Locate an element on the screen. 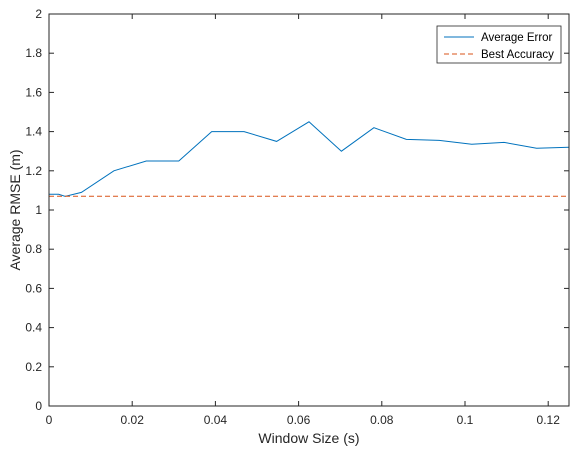 Image resolution: width=570 pixels, height=451 pixels. y-axis-title: Average RMSE (m) is located at coordinates (15, 209).